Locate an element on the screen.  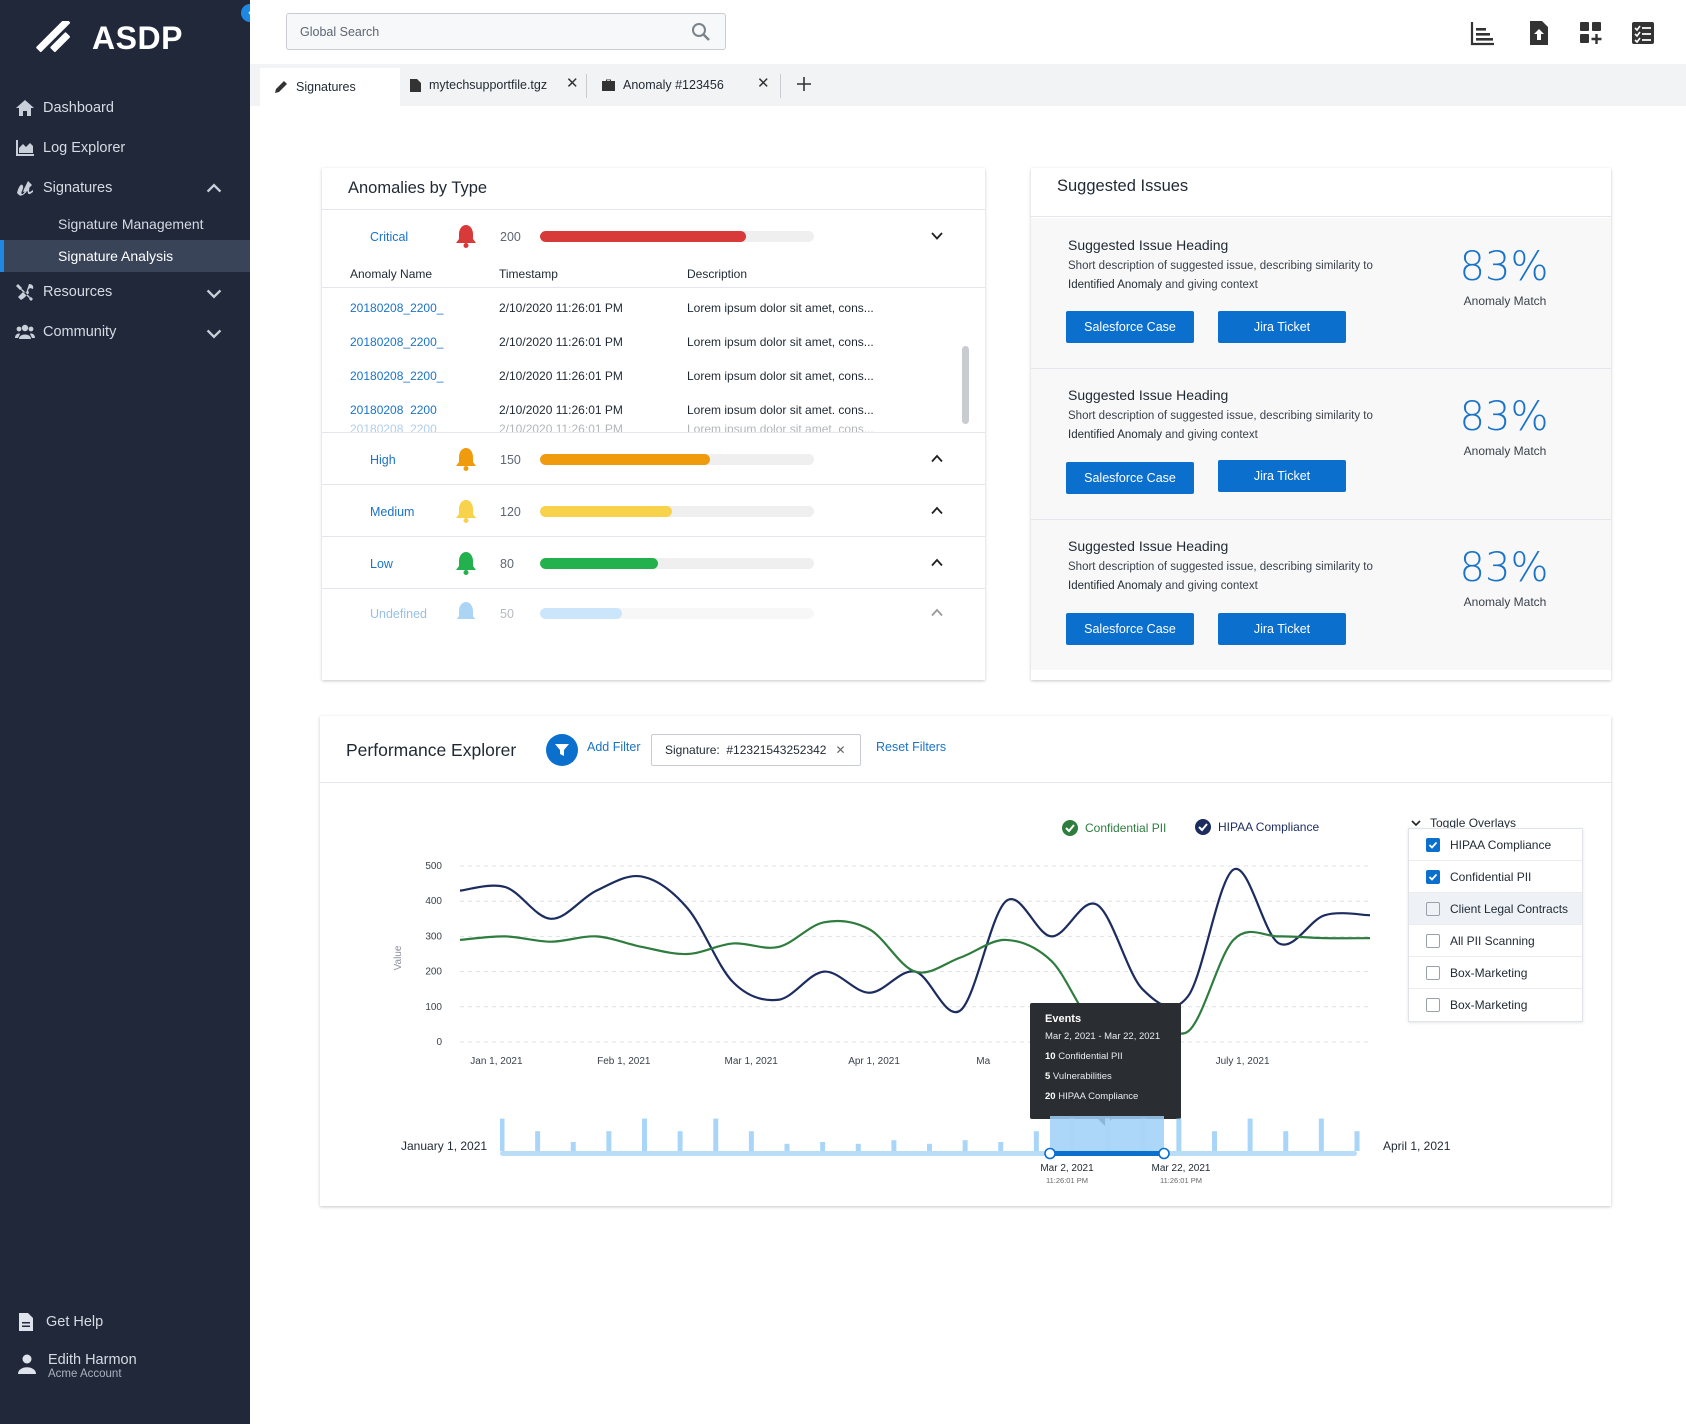
x-tick-label: Mar 1, 2021 is located at coordinates (752, 1061).